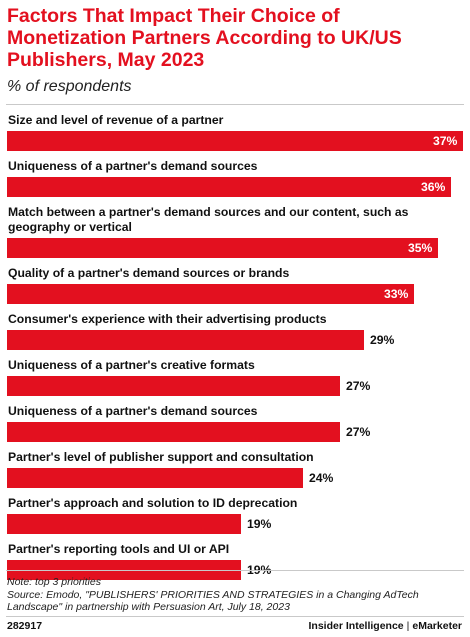 The height and width of the screenshot is (637, 470). I want to click on data-label: 24%, so click(321, 478).